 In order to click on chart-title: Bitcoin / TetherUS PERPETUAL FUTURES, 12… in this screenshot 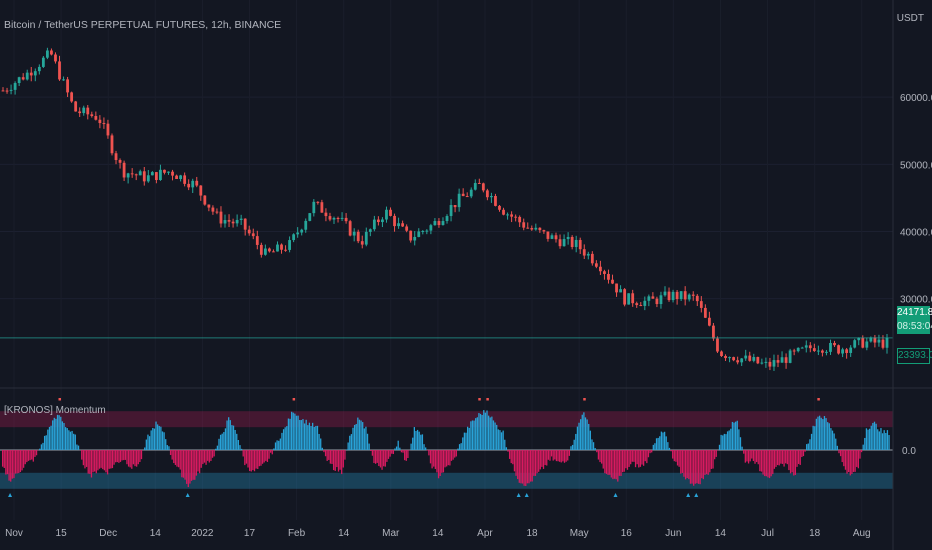, I will do `click(143, 25)`.